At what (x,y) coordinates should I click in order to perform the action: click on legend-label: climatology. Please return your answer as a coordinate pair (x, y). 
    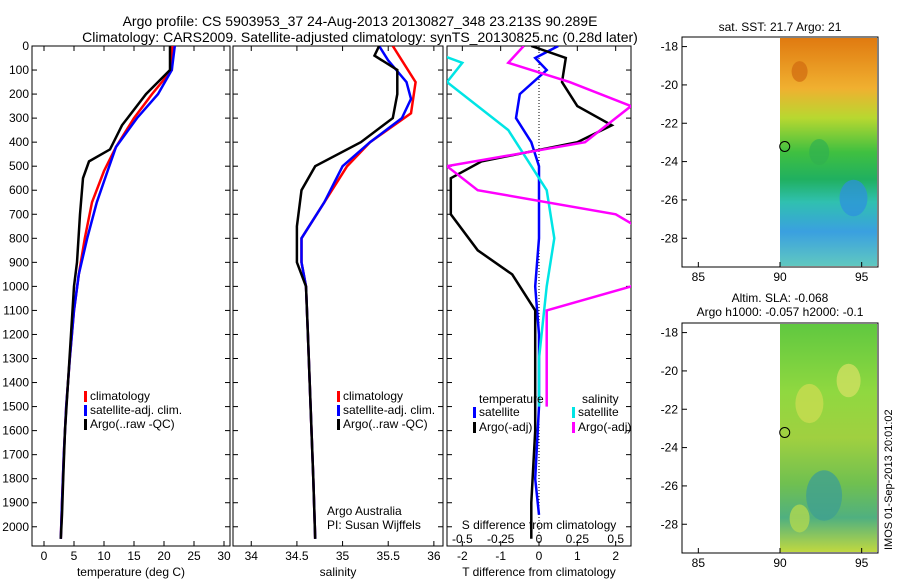
    Looking at the image, I should click on (373, 396).